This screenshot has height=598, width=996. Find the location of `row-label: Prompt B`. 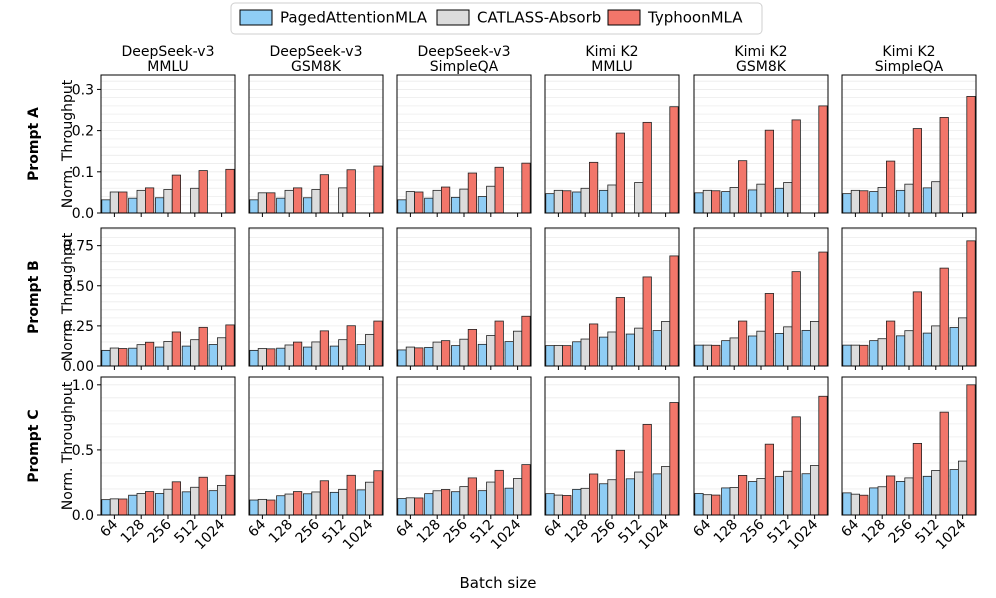

row-label: Prompt B is located at coordinates (34, 297).